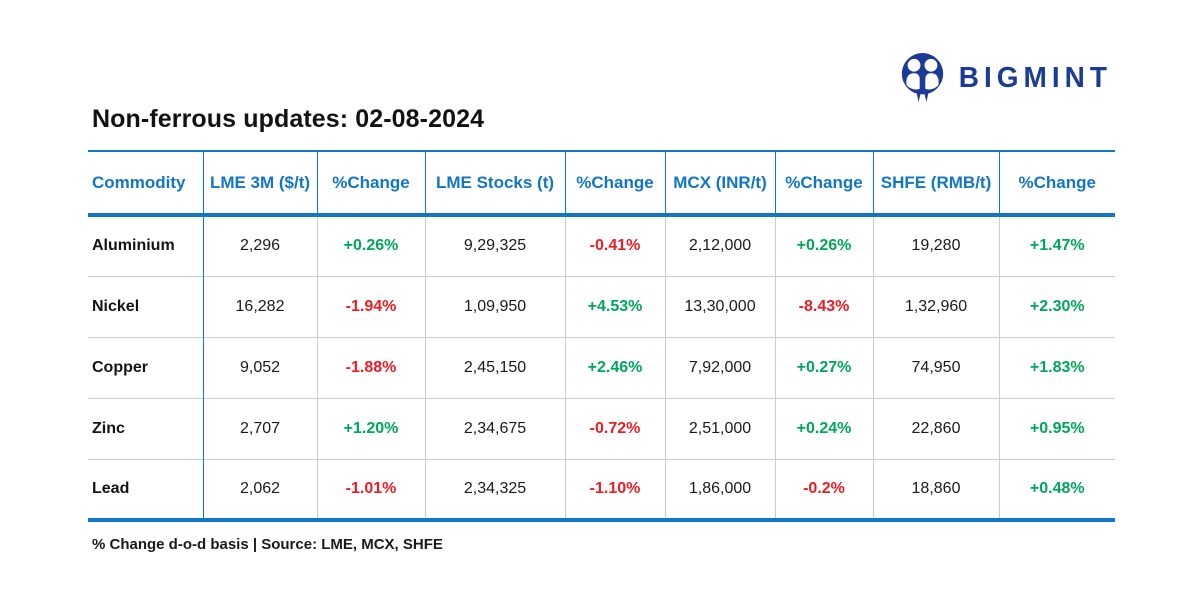 This screenshot has height=600, width=1200. Describe the element at coordinates (370, 428) in the screenshot. I see `lme-3m-change: +1.20%` at that location.